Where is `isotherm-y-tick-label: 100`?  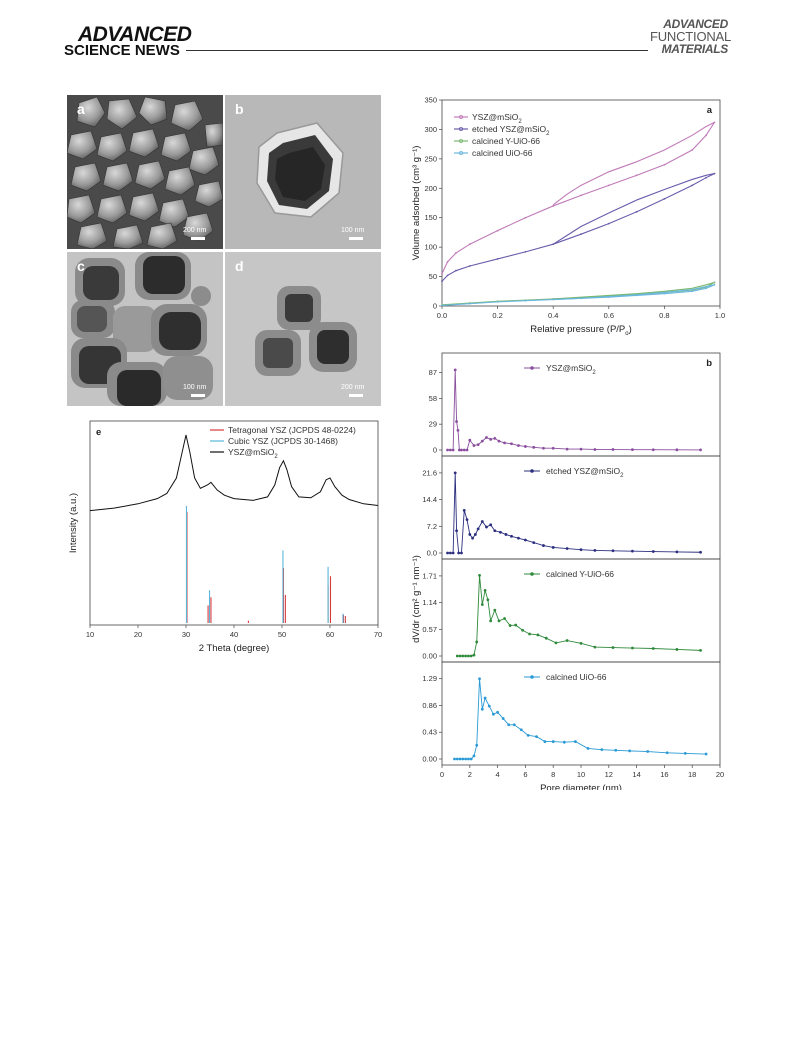 isotherm-y-tick-label: 100 is located at coordinates (430, 247).